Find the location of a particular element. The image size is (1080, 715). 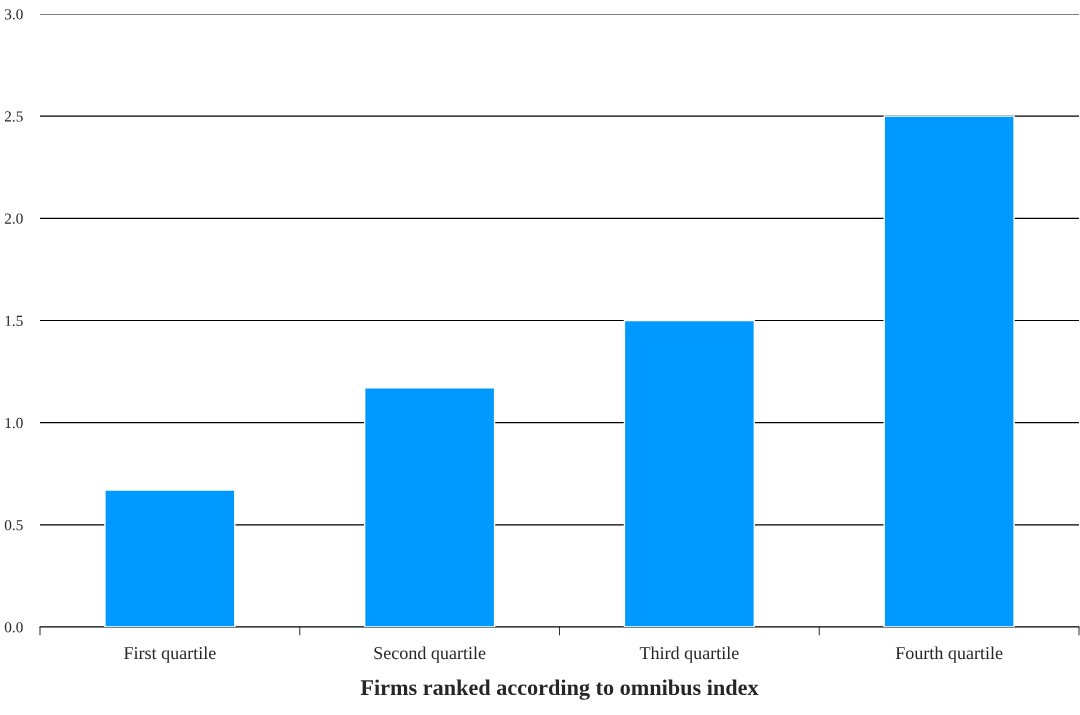

y-tick-label: 2.5 is located at coordinates (13, 116).